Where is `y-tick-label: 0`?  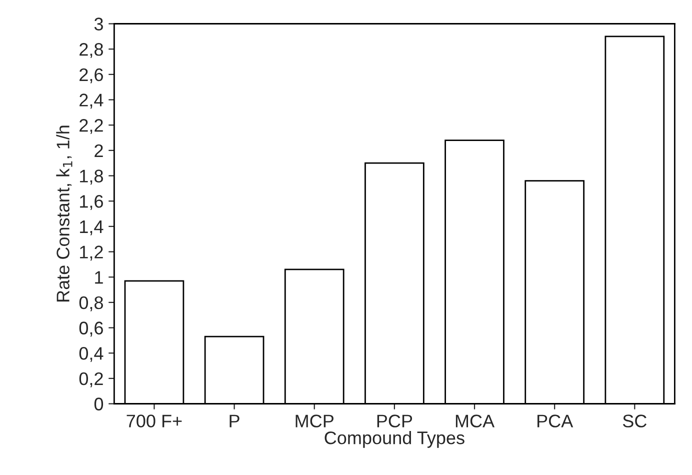 y-tick-label: 0 is located at coordinates (99, 404).